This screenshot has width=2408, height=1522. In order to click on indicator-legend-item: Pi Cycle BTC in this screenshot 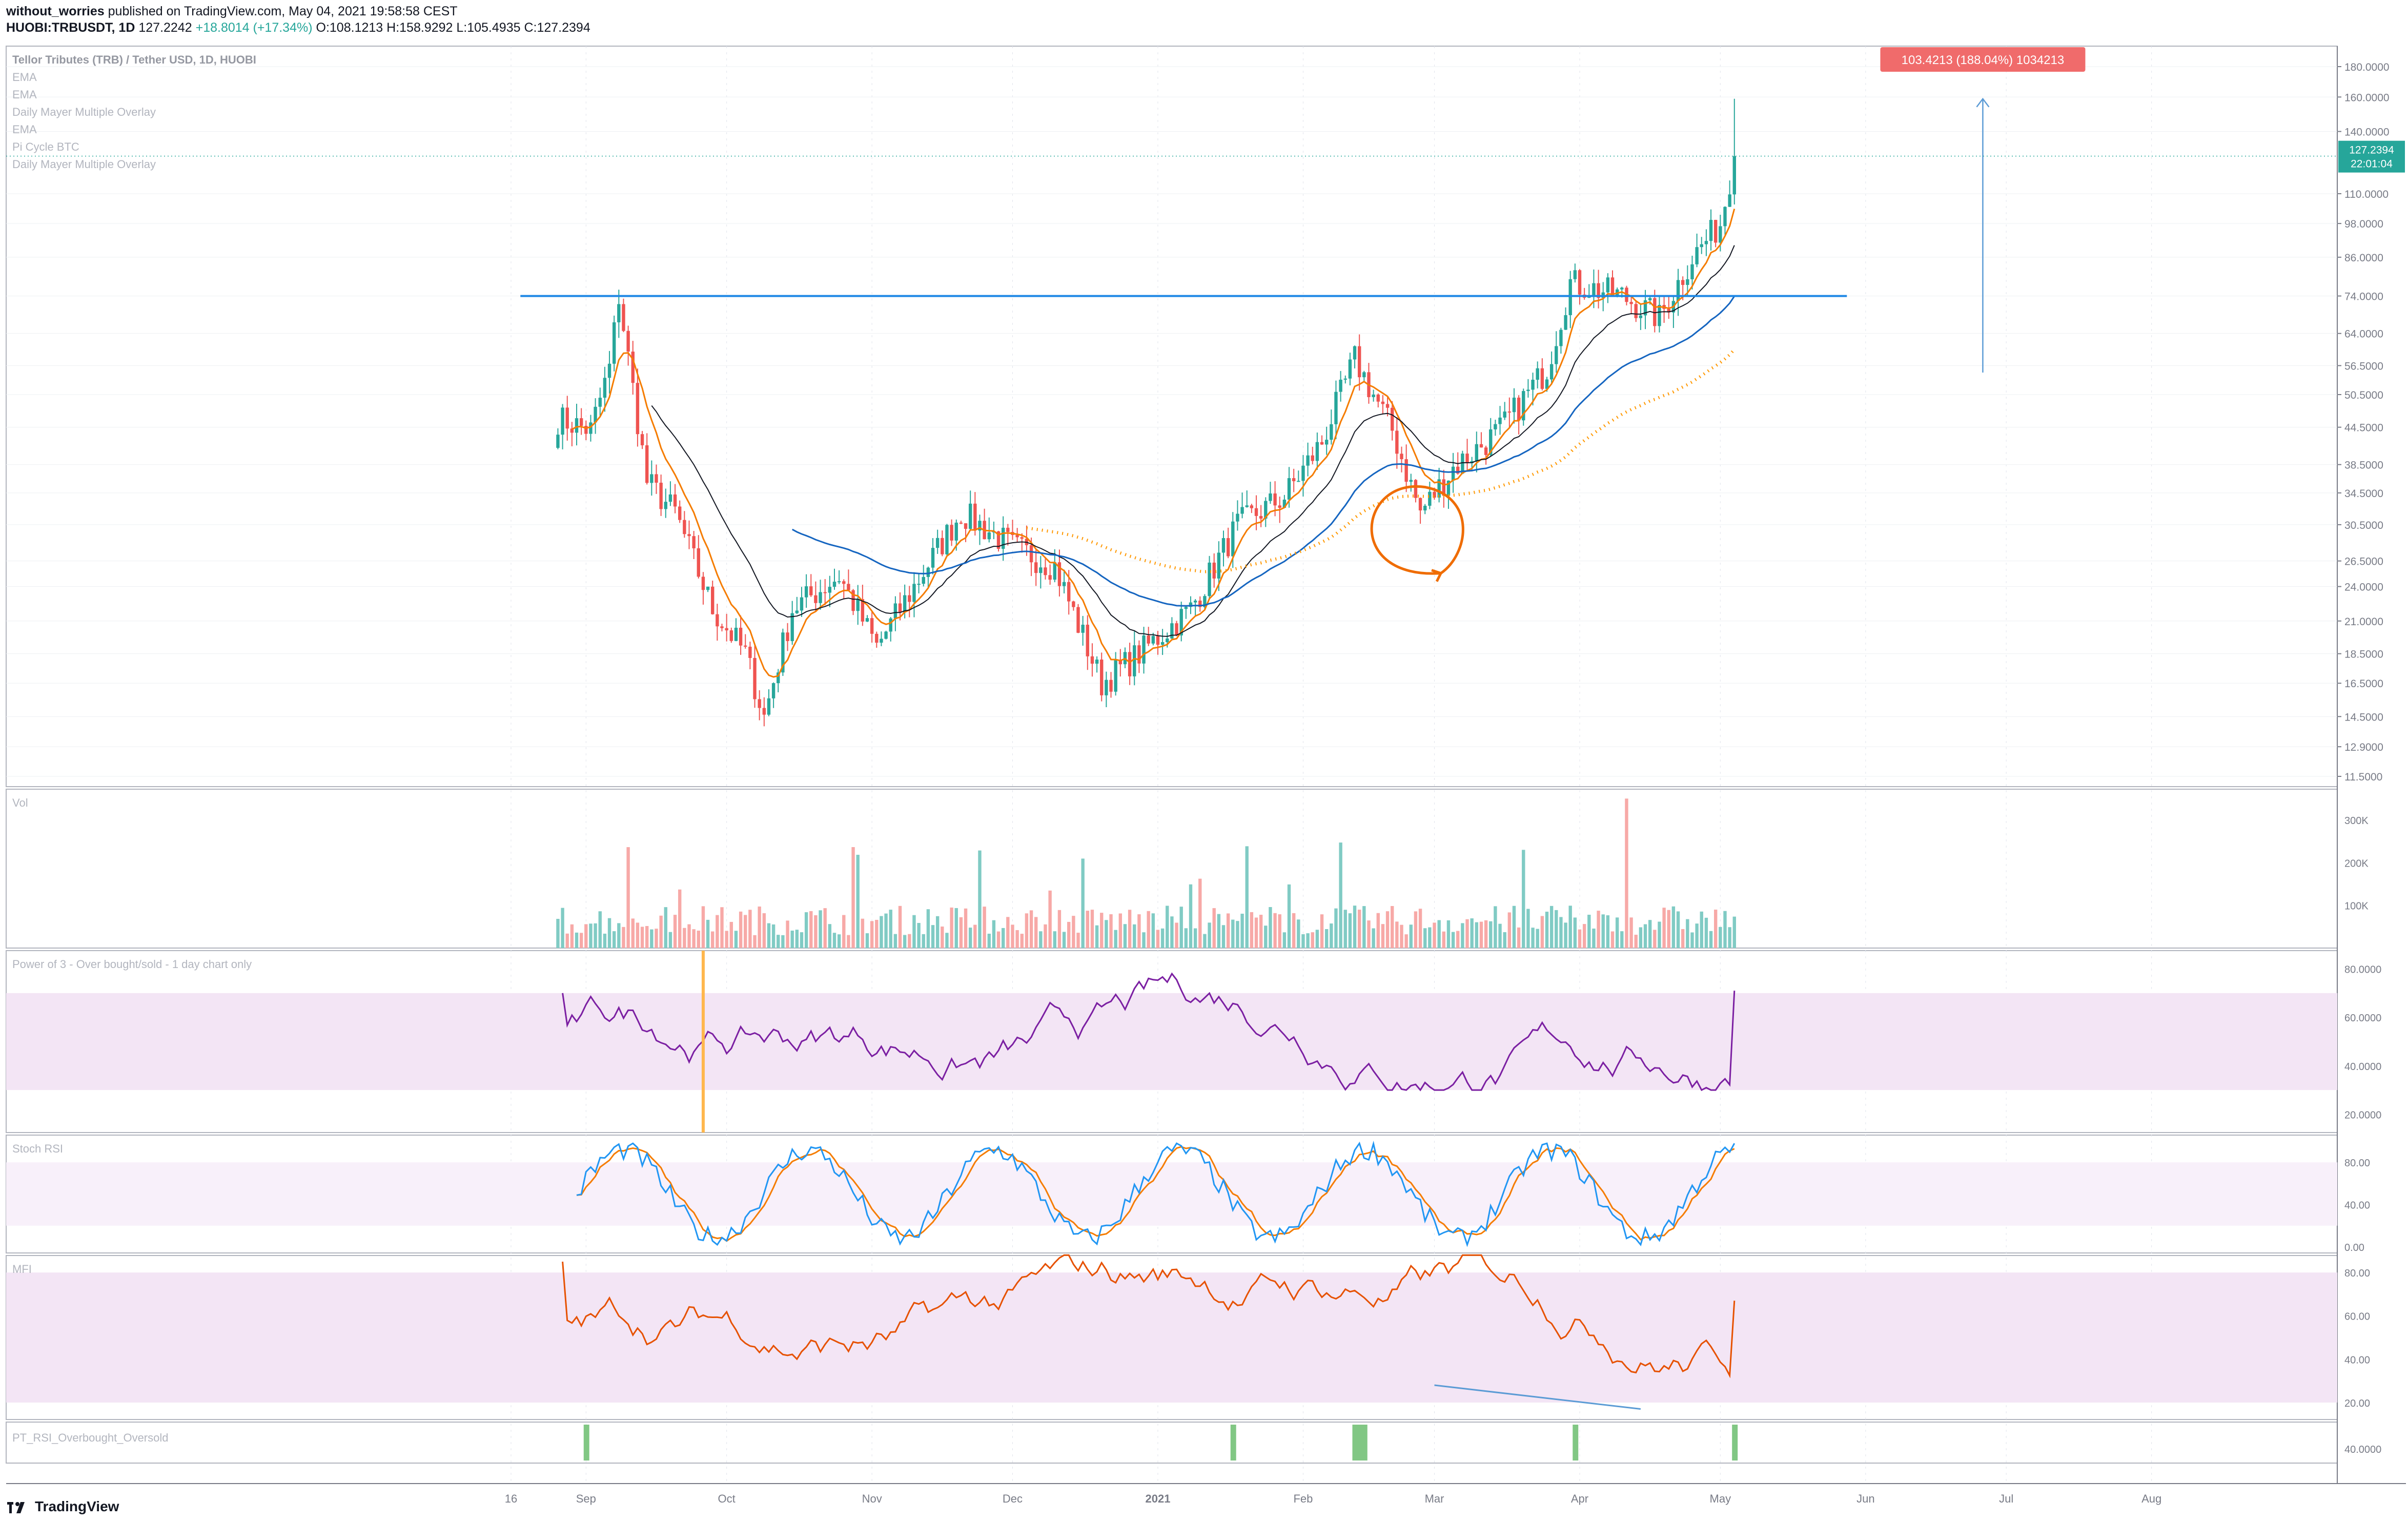, I will do `click(45, 147)`.